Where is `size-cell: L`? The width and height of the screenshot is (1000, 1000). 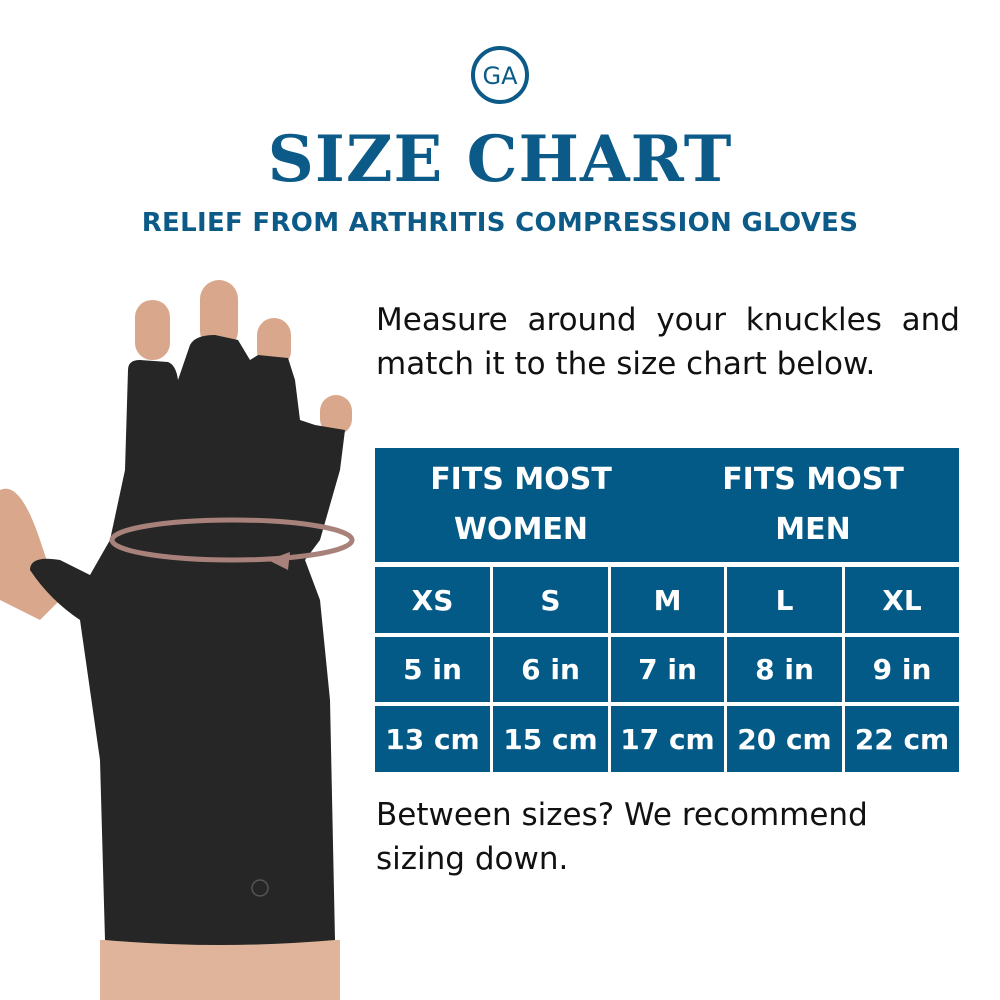 size-cell: L is located at coordinates (784, 600).